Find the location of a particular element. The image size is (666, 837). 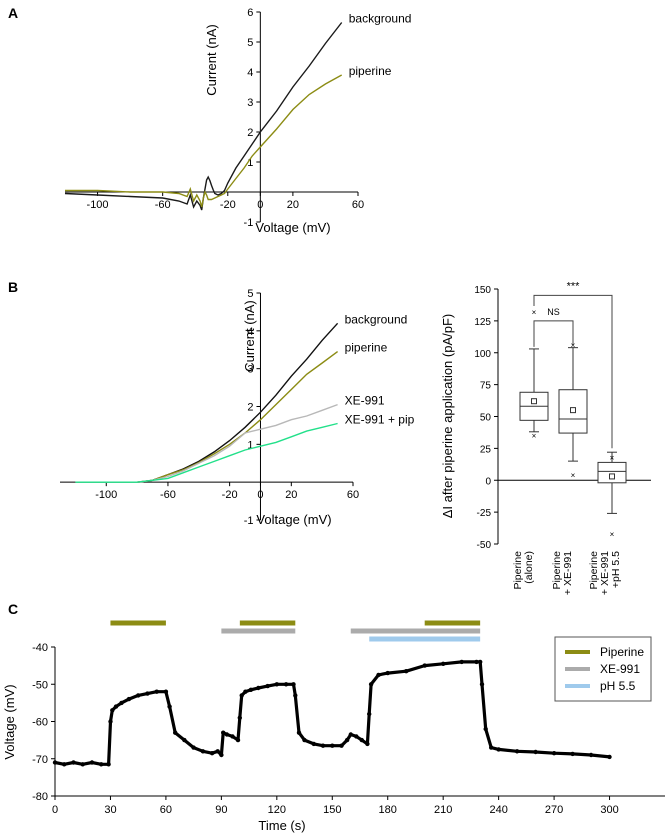

x-tick-label: 270 is located at coordinates (554, 810).